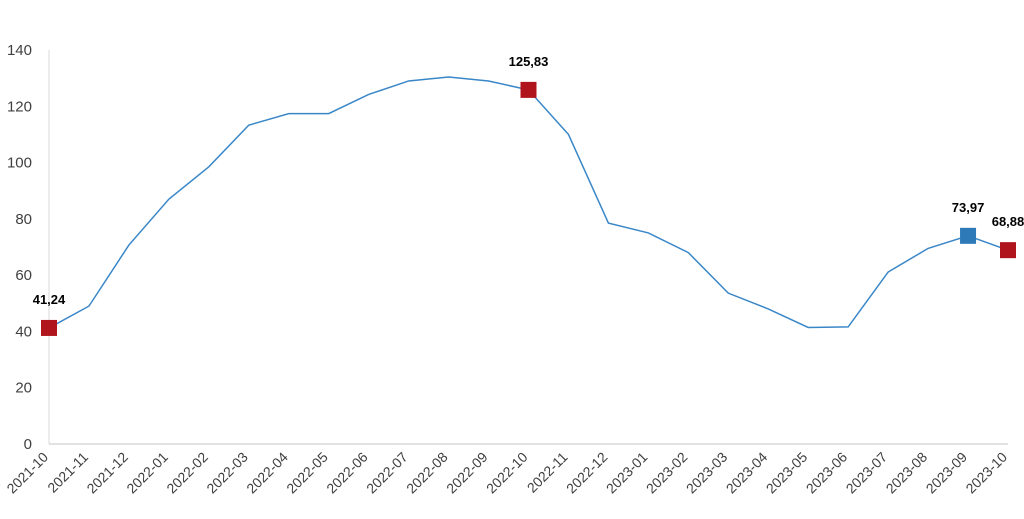  I want to click on y-tick-label: 100, so click(19, 163).